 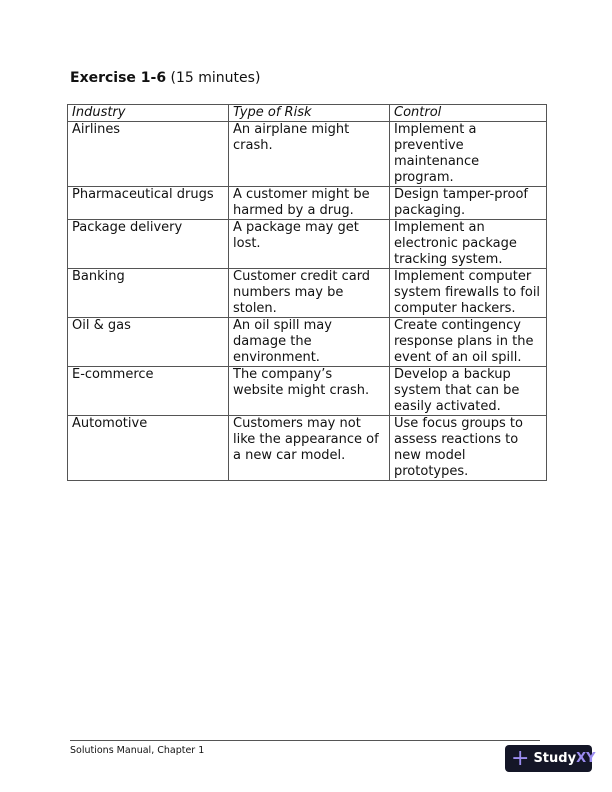 I want to click on exercise-number: Exercise 1-6, so click(x=118, y=78).